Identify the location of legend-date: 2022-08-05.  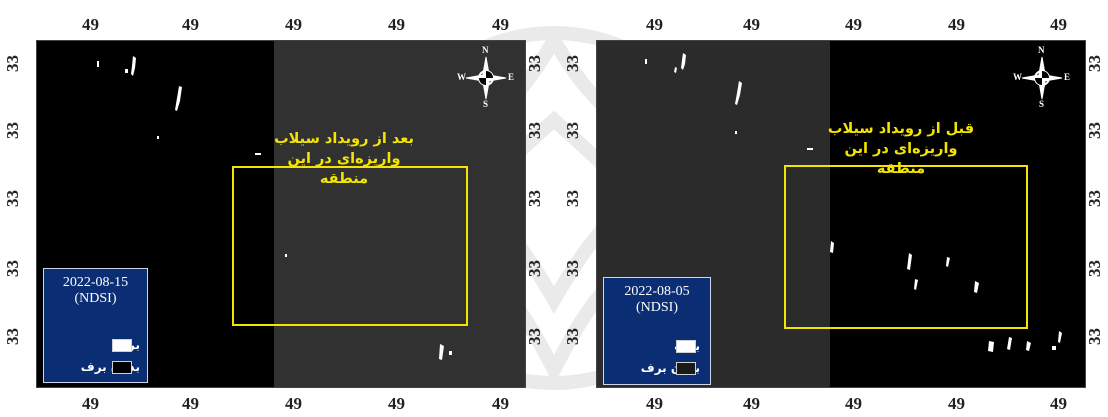
(657, 291).